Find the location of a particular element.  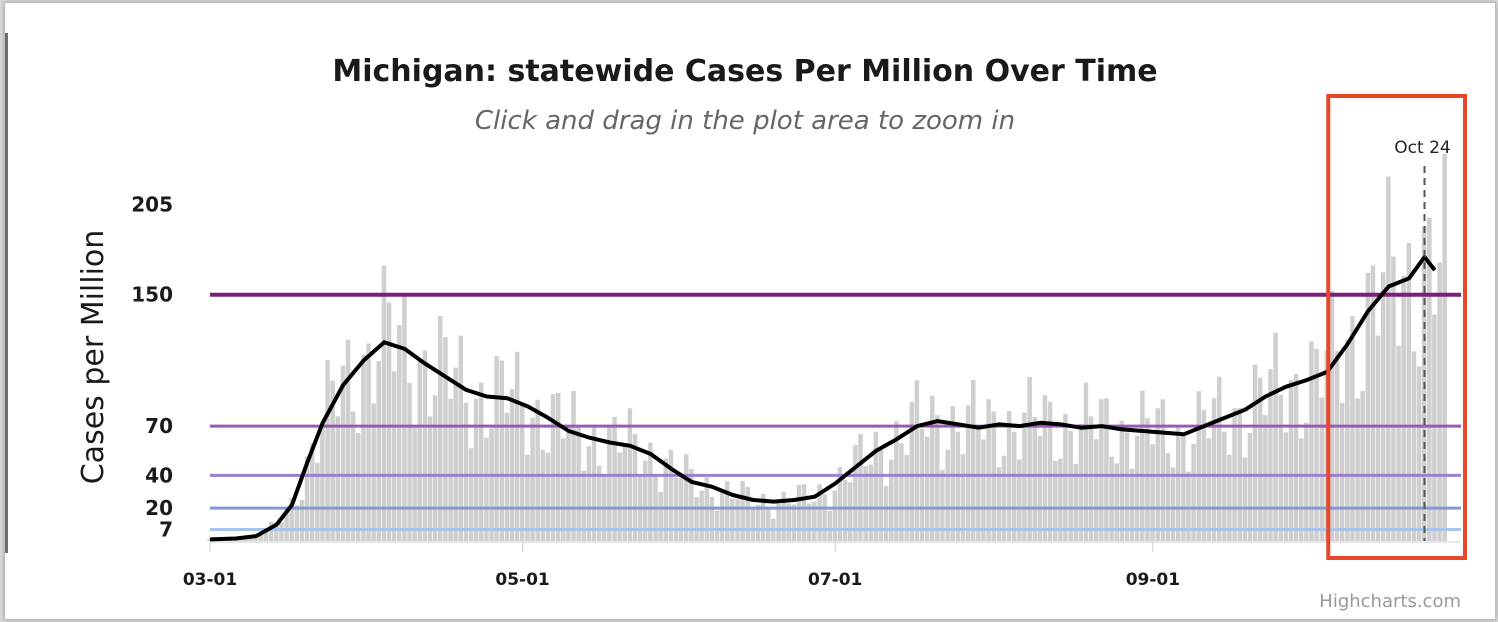

x-tick-label: 03-01 is located at coordinates (210, 580).